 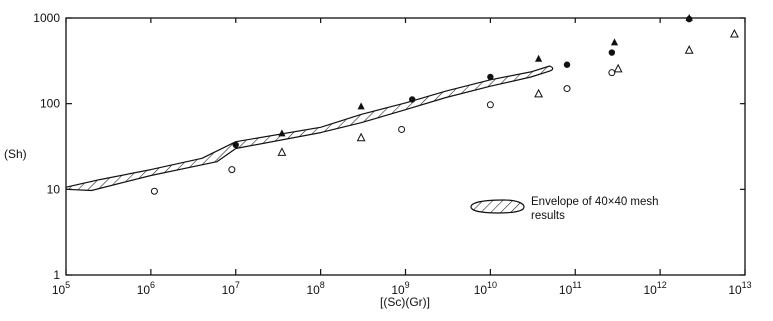 What do you see at coordinates (237, 285) in the screenshot?
I see `x-tick-exponent: 7` at bounding box center [237, 285].